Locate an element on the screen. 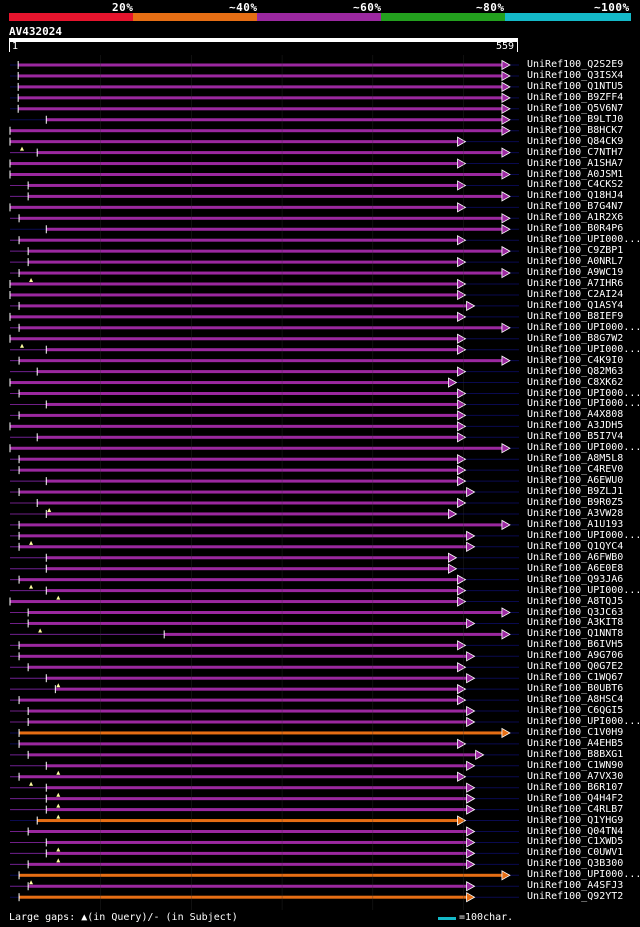  hit-label: UniRef100_Q1YHG9 is located at coordinates (575, 820).